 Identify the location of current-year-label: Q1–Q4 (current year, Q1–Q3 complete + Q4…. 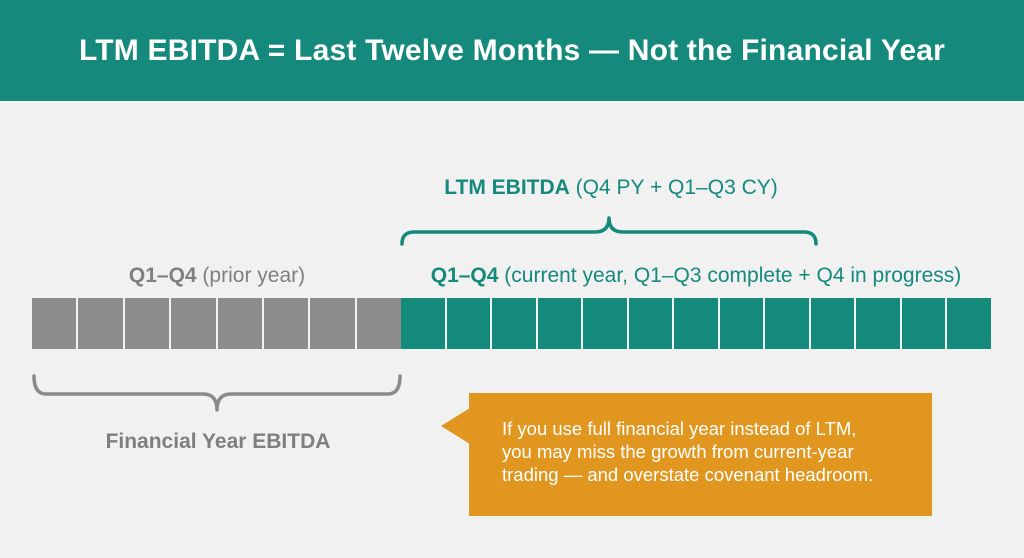
(696, 276).